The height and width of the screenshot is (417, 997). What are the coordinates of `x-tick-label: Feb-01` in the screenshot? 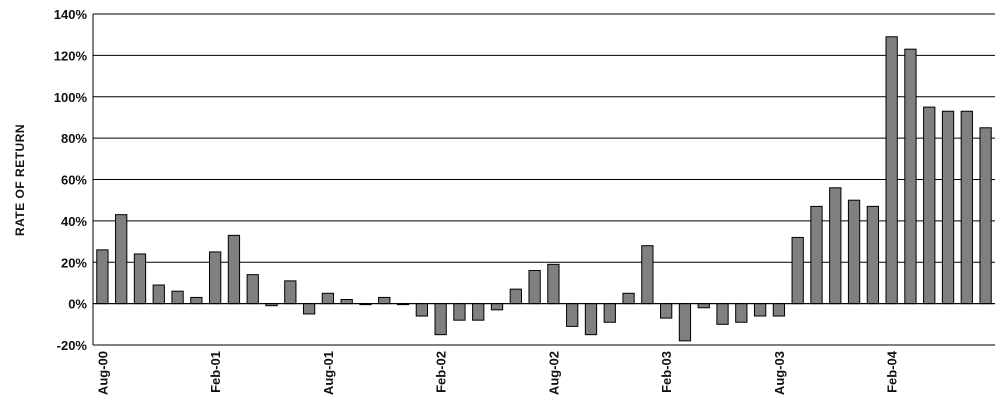 It's located at (215, 372).